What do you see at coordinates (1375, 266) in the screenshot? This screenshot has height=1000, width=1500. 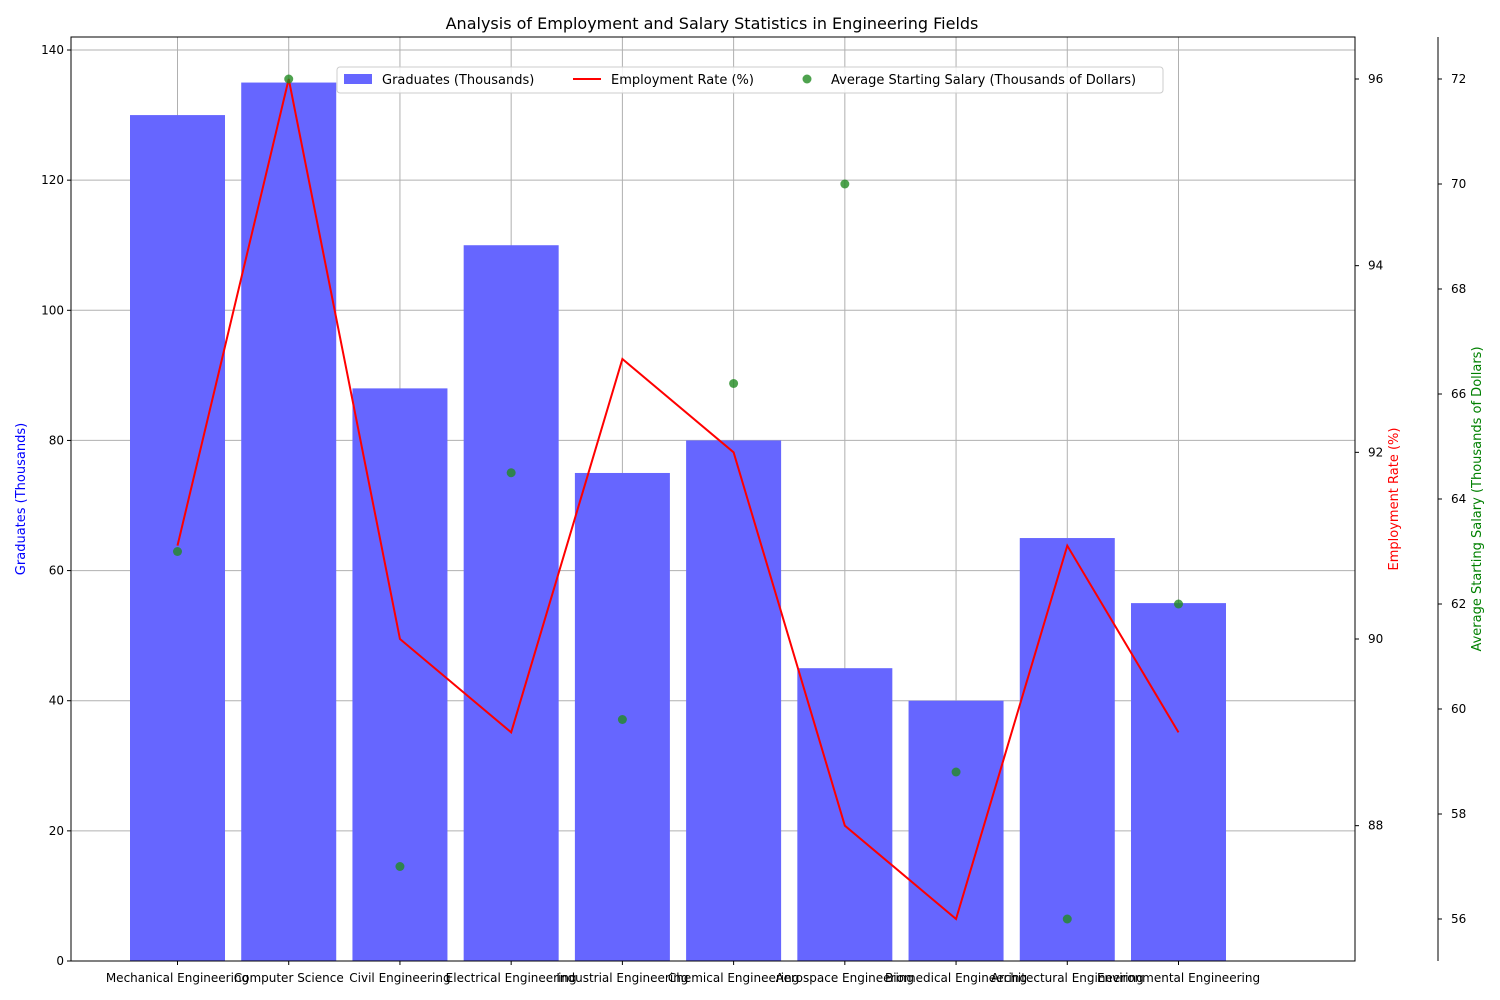 I see `right-tick-label: 94` at bounding box center [1375, 266].